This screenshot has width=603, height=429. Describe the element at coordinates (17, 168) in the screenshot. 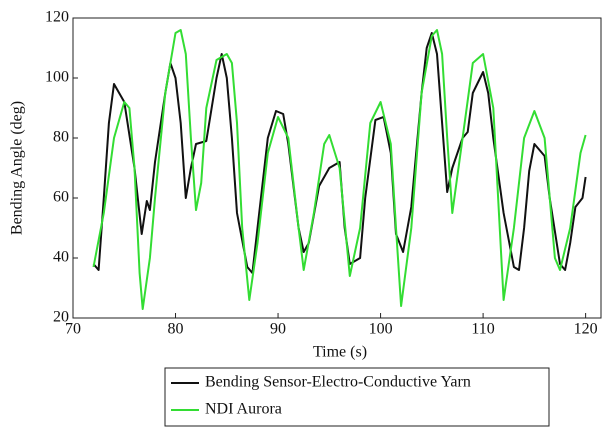

I see `y-axis-label: Bending Angle (deg)` at that location.